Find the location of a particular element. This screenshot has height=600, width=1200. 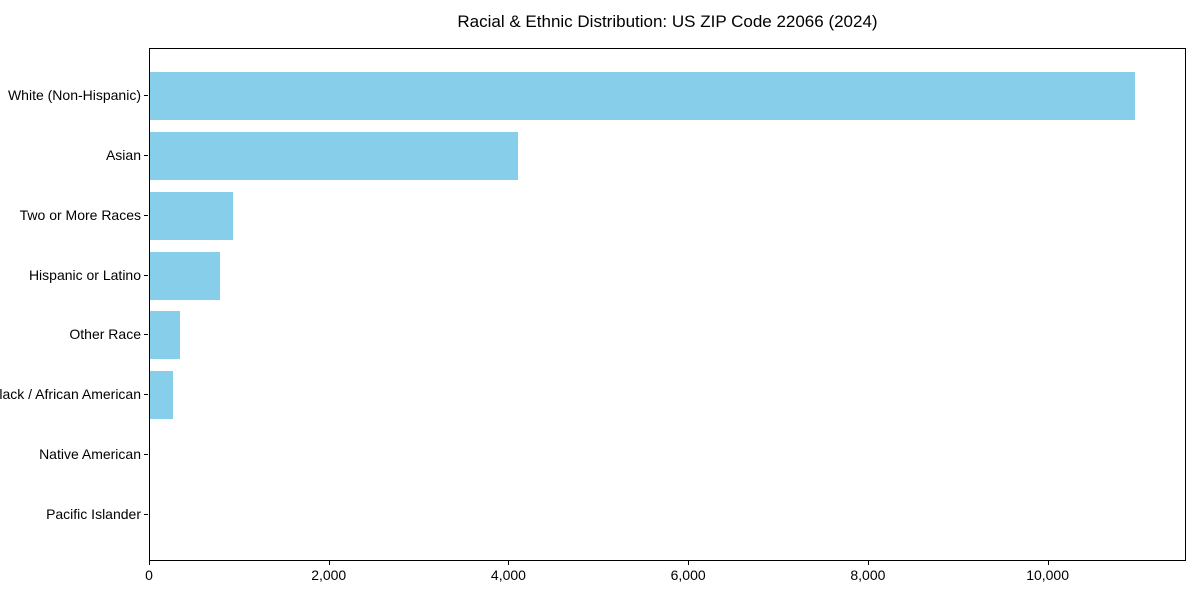

y-tick-label: Other Race is located at coordinates (105, 334).